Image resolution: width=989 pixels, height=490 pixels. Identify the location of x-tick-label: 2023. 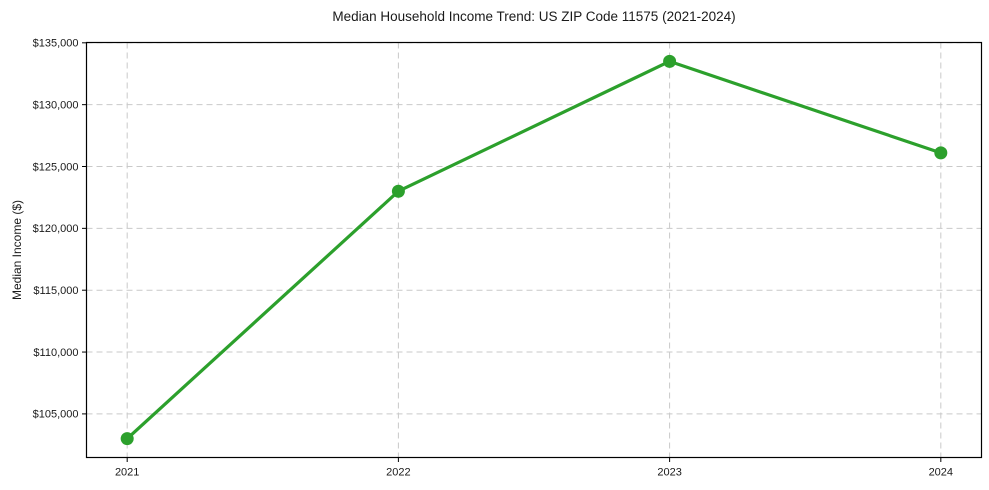
(669, 473).